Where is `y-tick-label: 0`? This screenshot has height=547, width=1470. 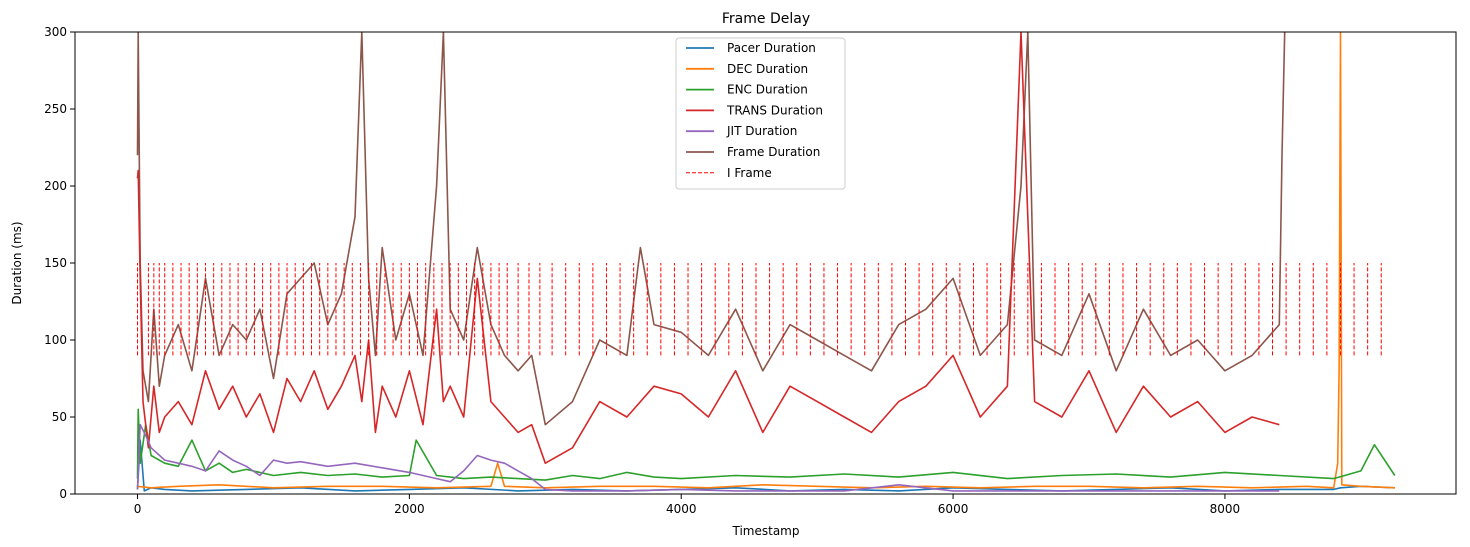 y-tick-label: 0 is located at coordinates (63, 494).